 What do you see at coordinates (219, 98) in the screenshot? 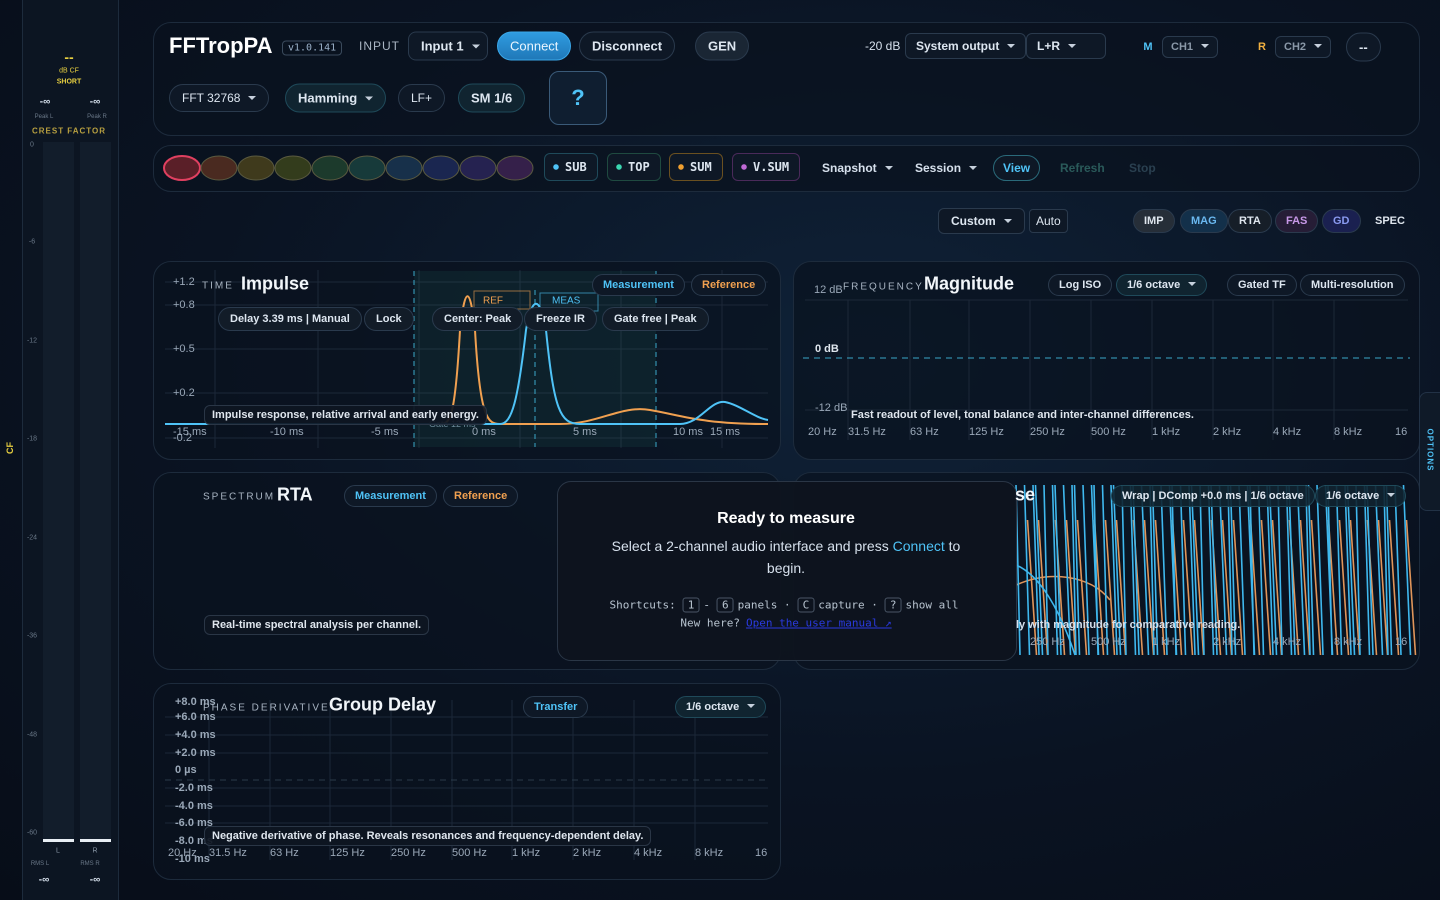
I see `fft-select: FFT 32768` at bounding box center [219, 98].